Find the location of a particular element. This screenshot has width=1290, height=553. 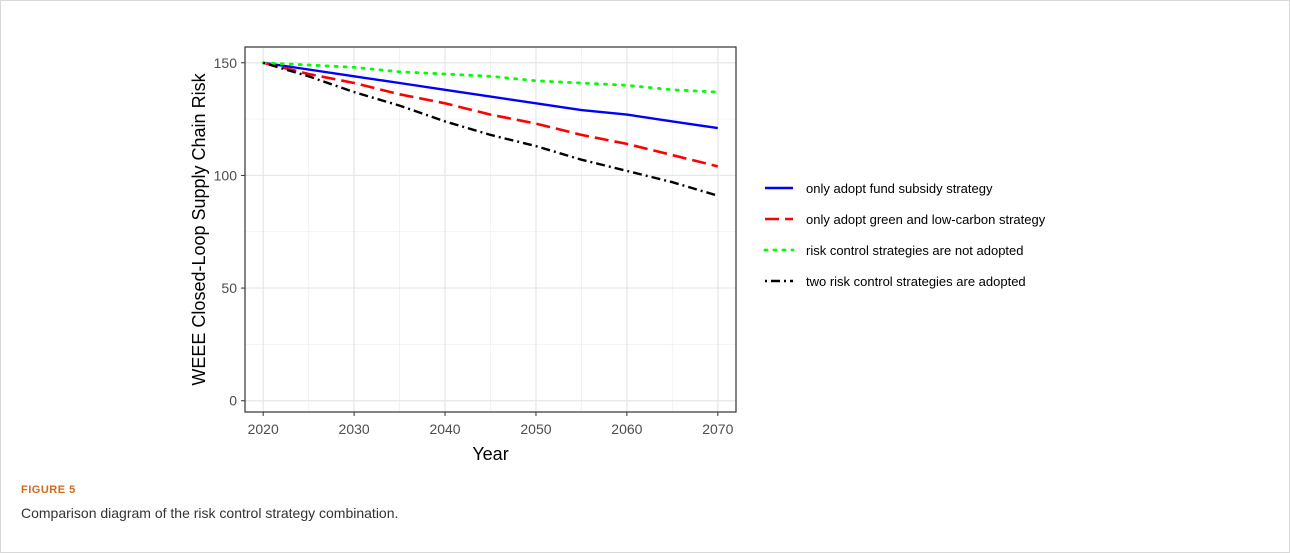

y-tick-label: 150 is located at coordinates (226, 63).